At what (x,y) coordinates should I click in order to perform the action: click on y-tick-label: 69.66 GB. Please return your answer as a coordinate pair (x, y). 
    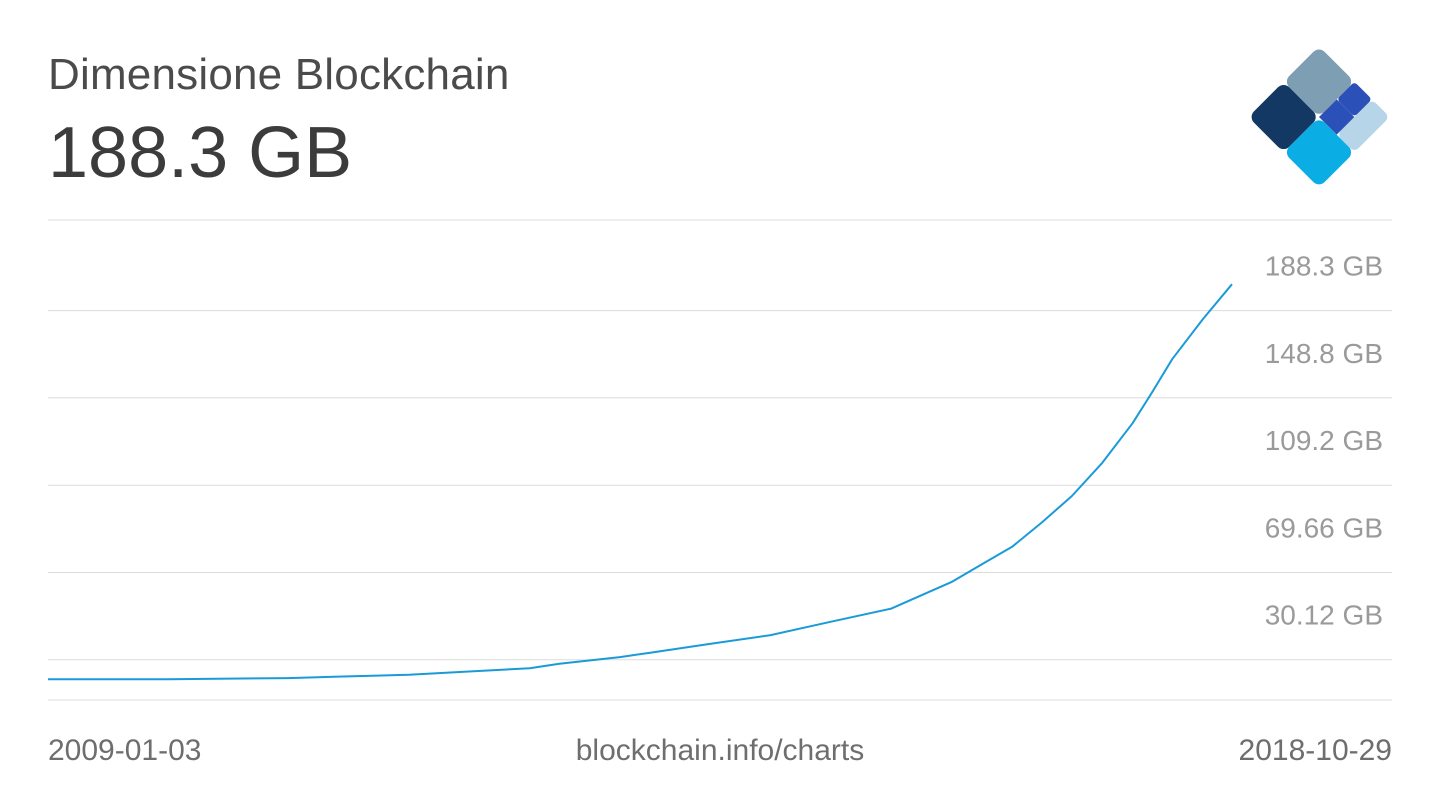
    Looking at the image, I should click on (1324, 527).